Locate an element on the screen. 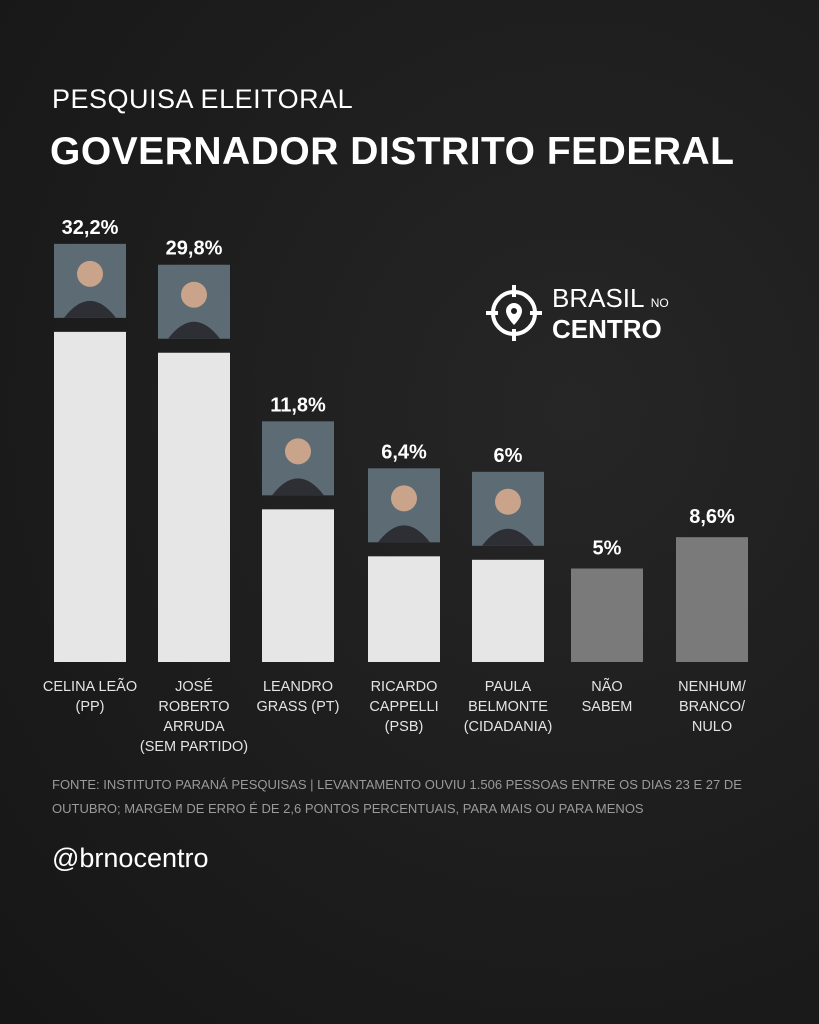 Image resolution: width=819 pixels, height=1024 pixels. category-label: NÃO SABEM is located at coordinates (607, 697).